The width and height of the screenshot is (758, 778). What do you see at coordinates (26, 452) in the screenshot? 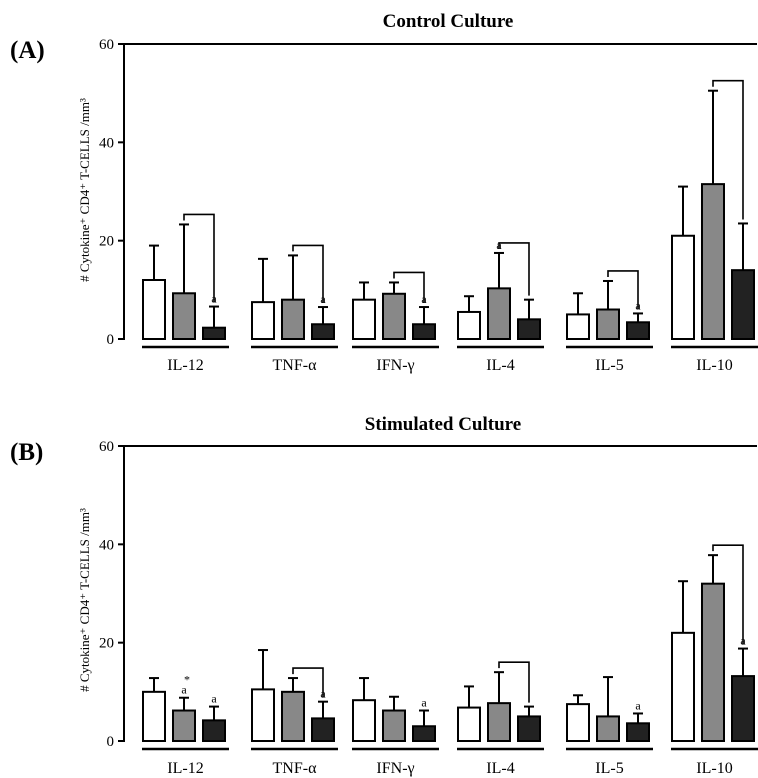
I see `panel-b-letter: (B)` at bounding box center [26, 452].